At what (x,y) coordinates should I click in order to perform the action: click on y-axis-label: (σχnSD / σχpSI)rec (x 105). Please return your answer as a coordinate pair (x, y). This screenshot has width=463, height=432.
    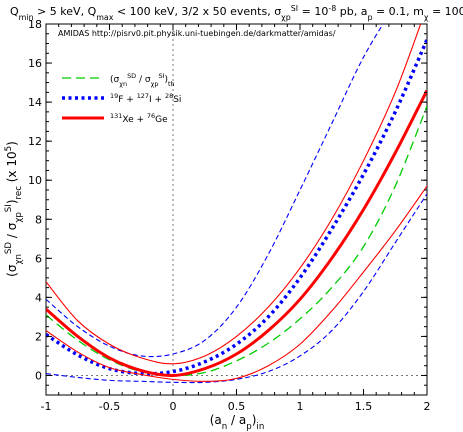
    Looking at the image, I should click on (14, 209).